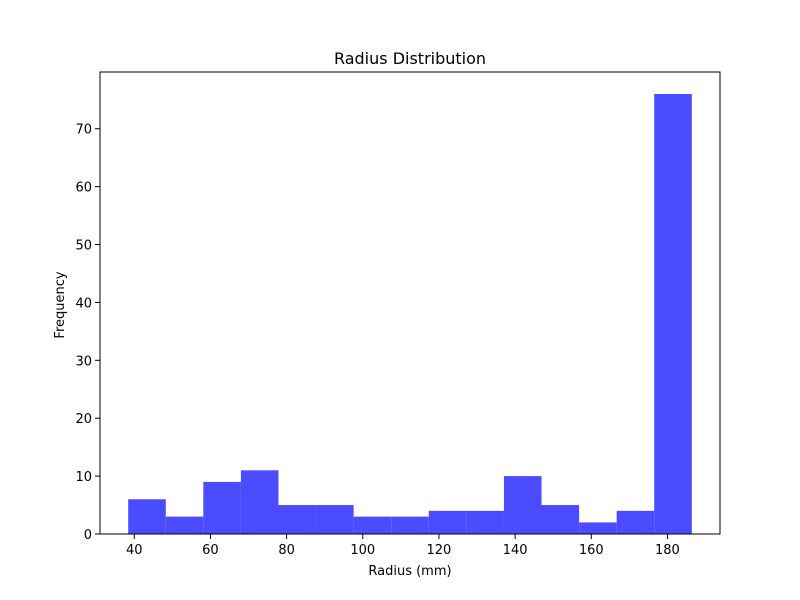  Describe the element at coordinates (83, 130) in the screenshot. I see `y-tick-label: 70` at that location.